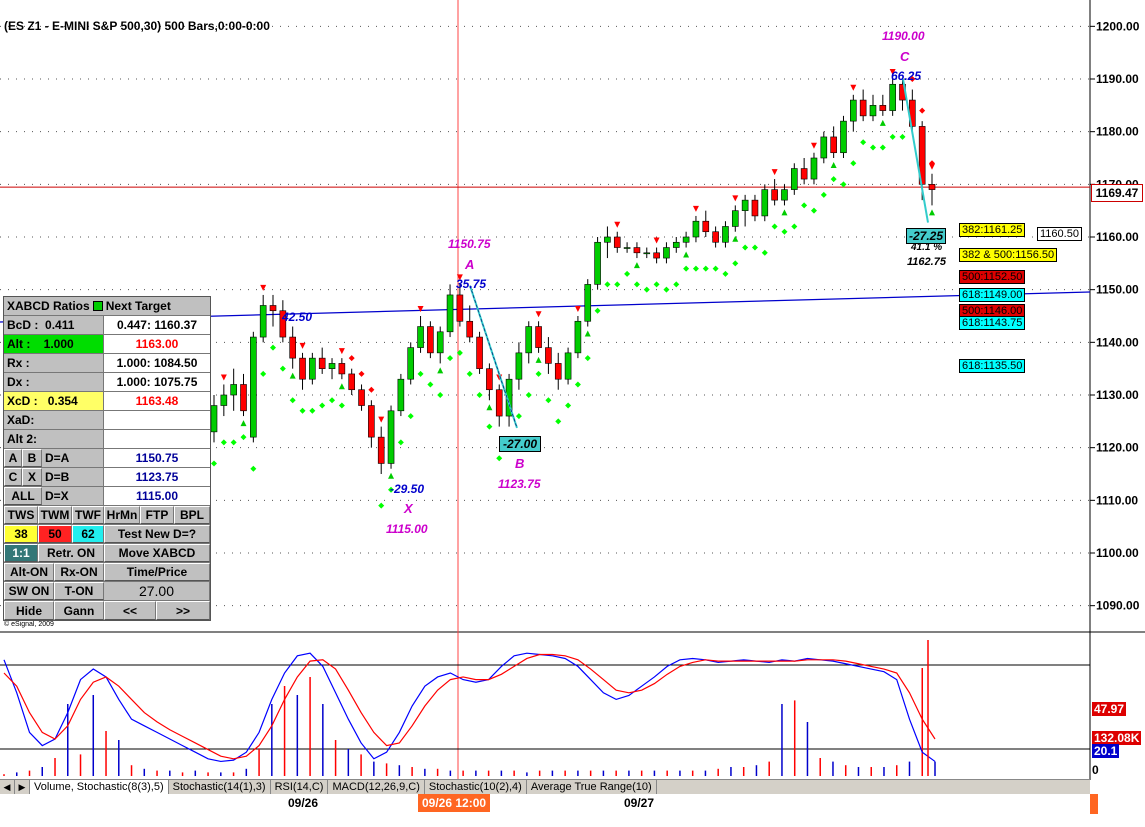  I want to click on ratio-row: XaD:, so click(107, 420).